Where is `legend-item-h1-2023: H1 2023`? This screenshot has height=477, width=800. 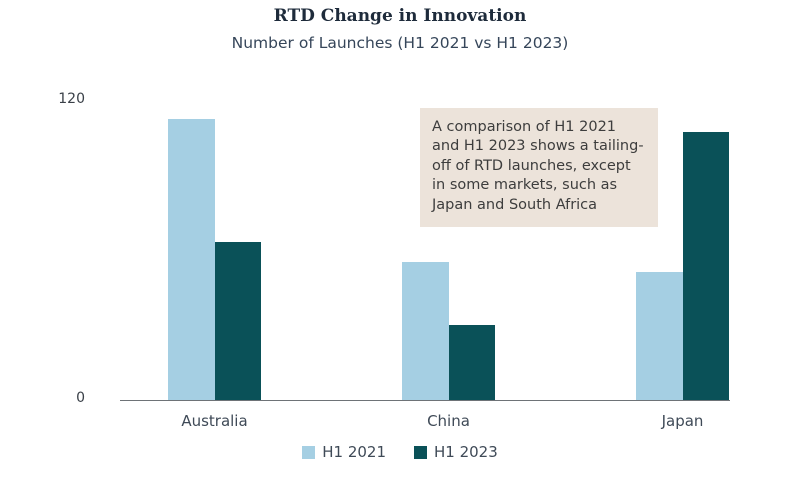
legend-item-h1-2023: H1 2023 is located at coordinates (456, 452).